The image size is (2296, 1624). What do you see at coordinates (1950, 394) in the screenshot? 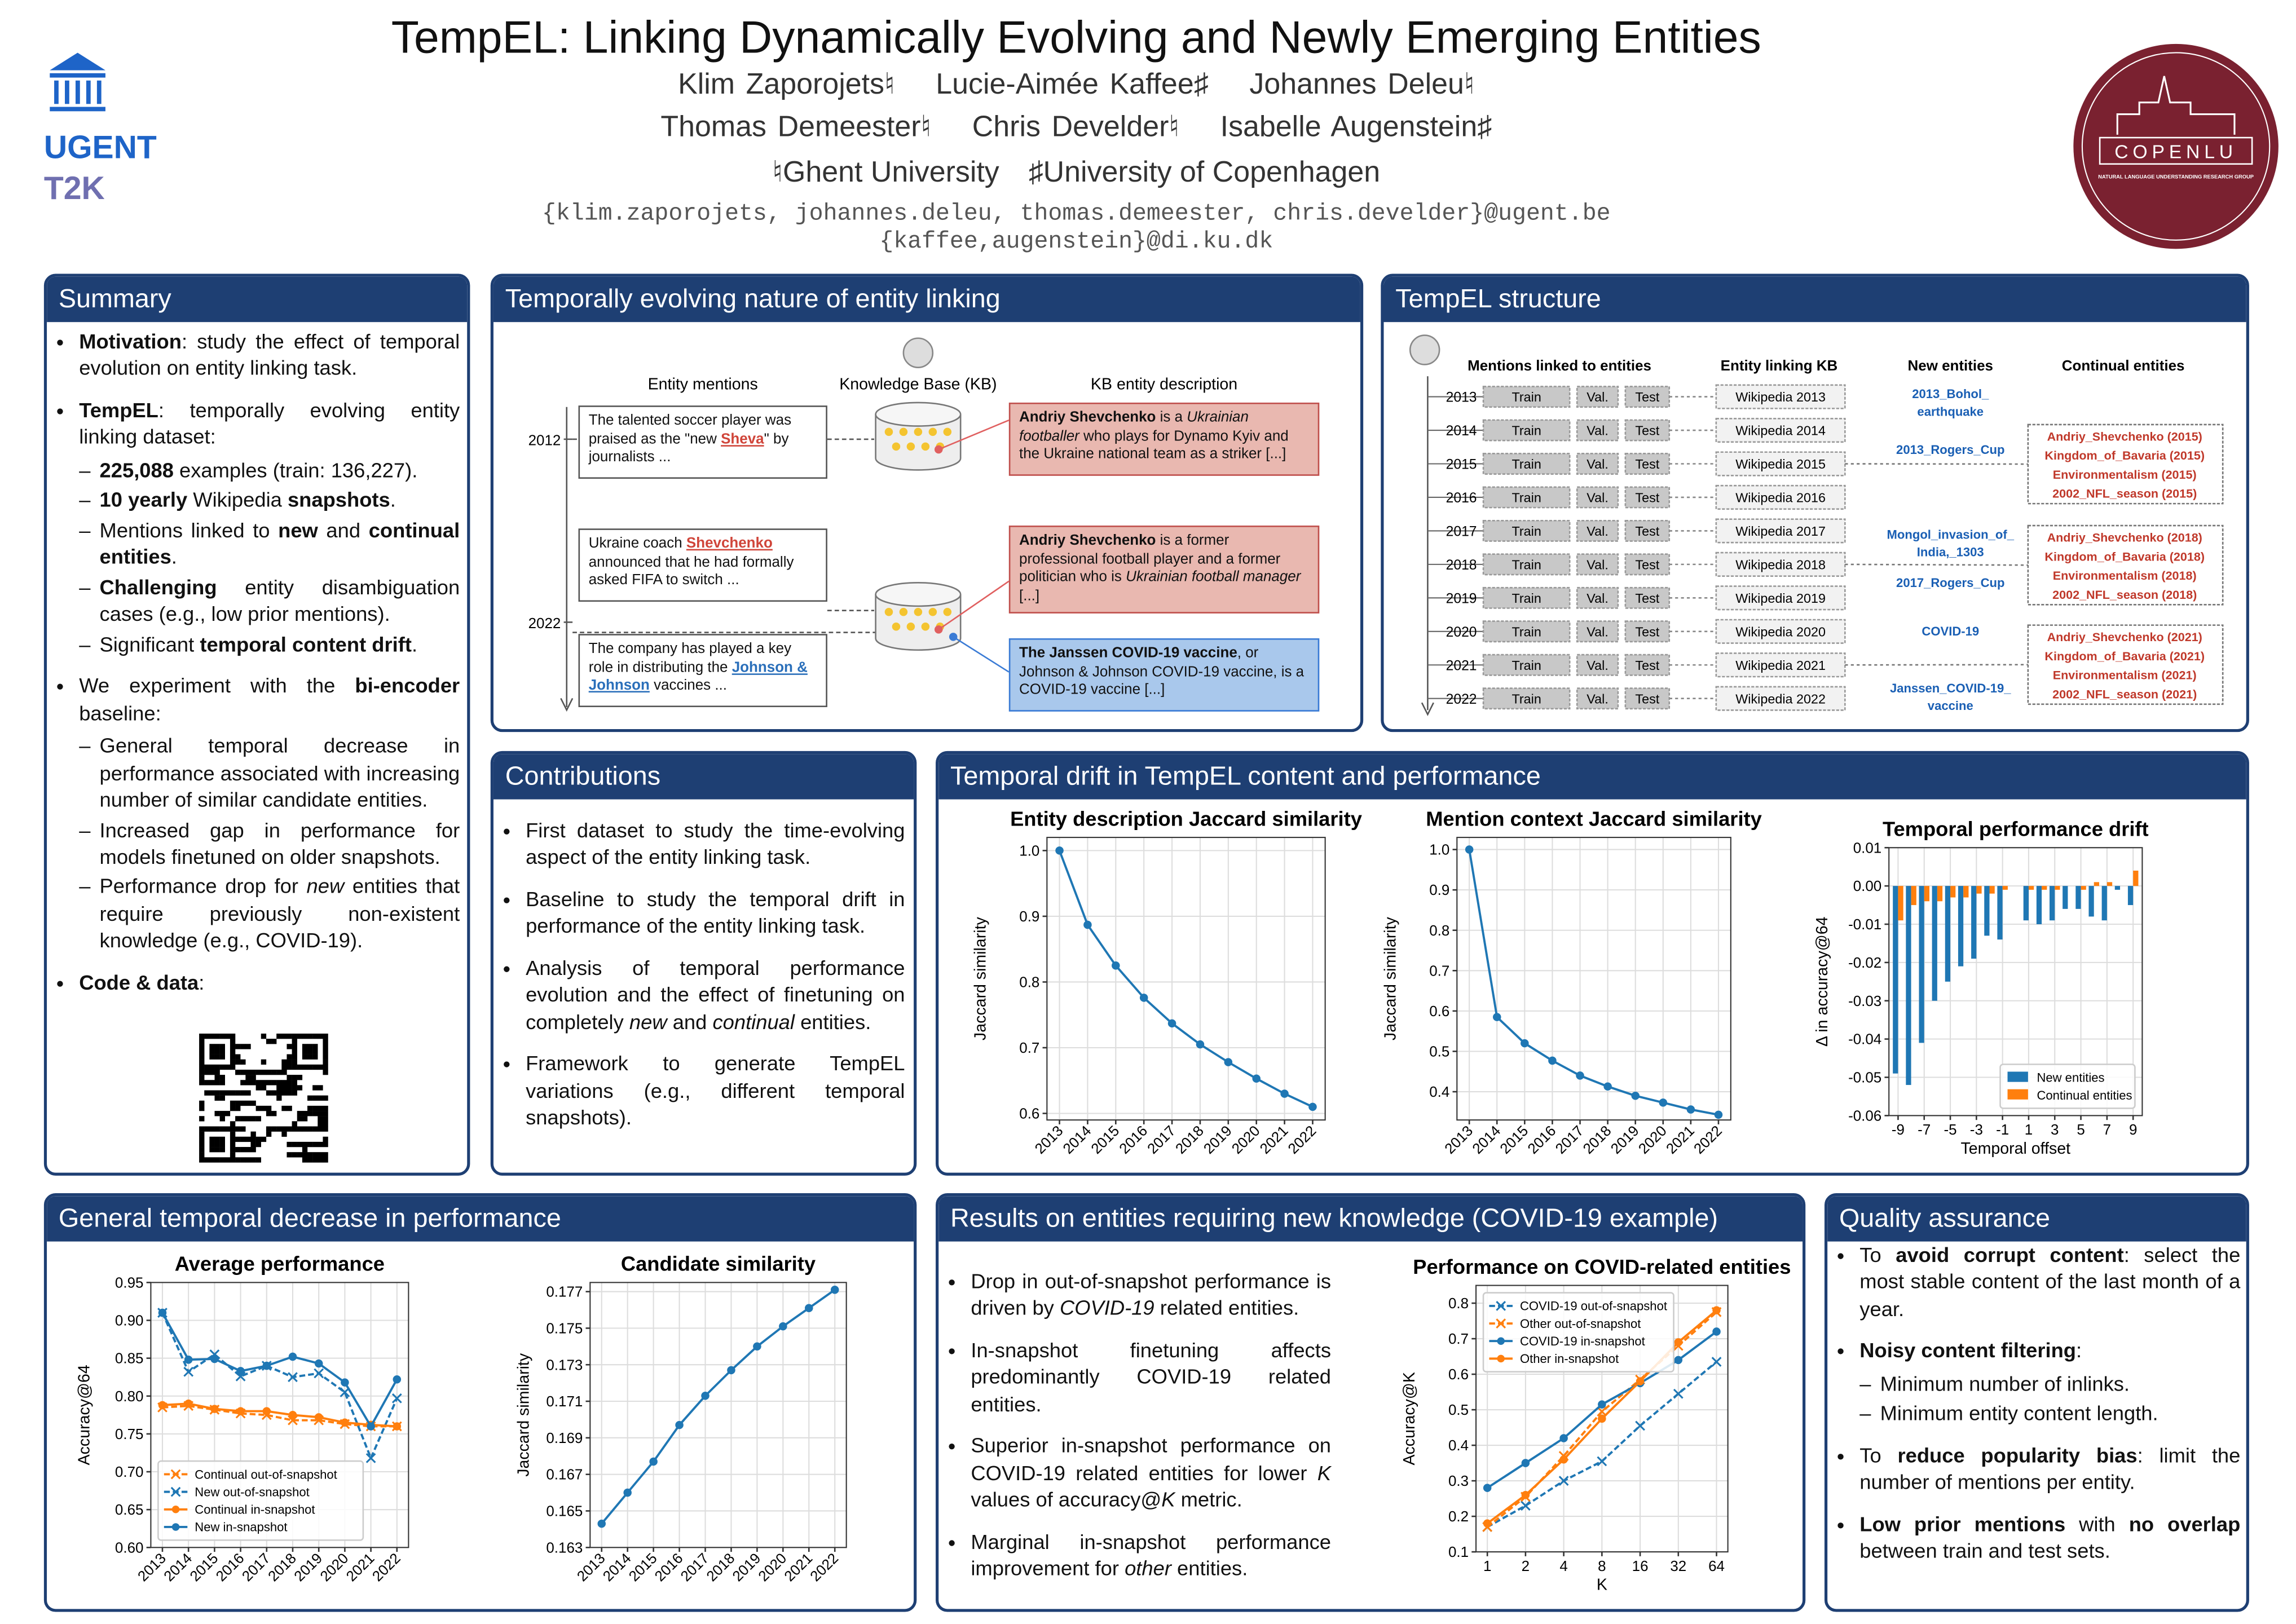
I see `new-entity: 2013_Bohol_` at bounding box center [1950, 394].